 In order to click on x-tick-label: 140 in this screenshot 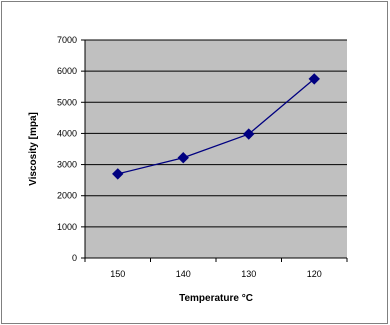, I will do `click(183, 274)`.